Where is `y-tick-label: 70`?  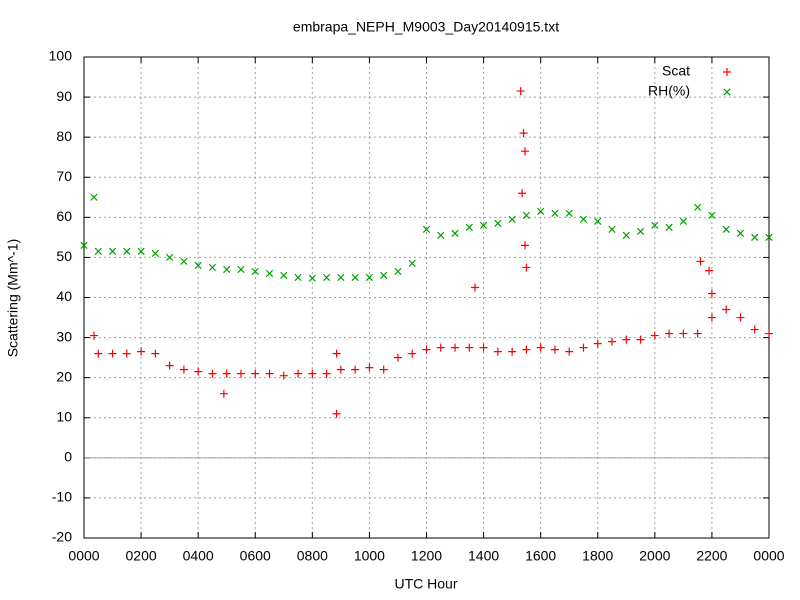
y-tick-label: 70 is located at coordinates (64, 176).